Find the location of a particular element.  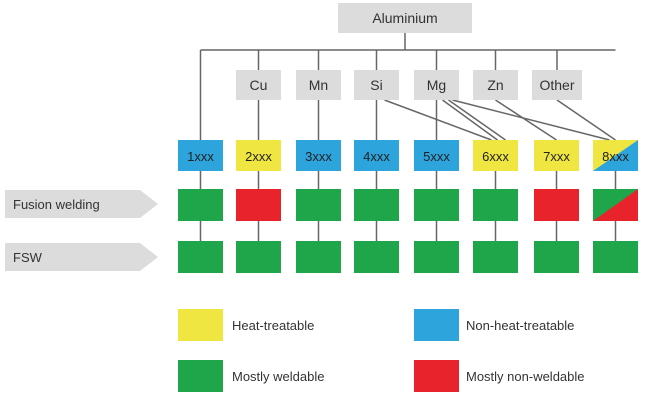

series-label: 5xxx is located at coordinates (436, 156).